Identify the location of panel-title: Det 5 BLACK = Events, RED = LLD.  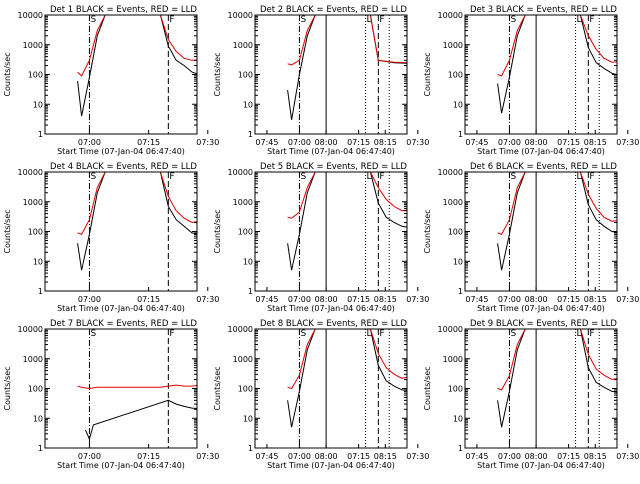
(333, 167).